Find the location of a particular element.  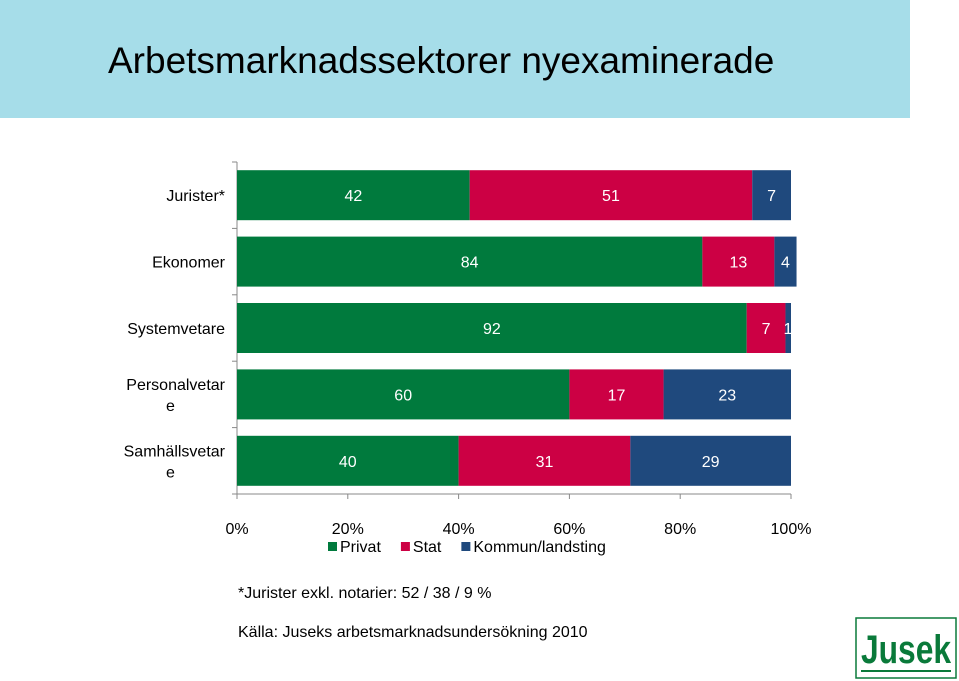

data-label: 42 is located at coordinates (353, 196).